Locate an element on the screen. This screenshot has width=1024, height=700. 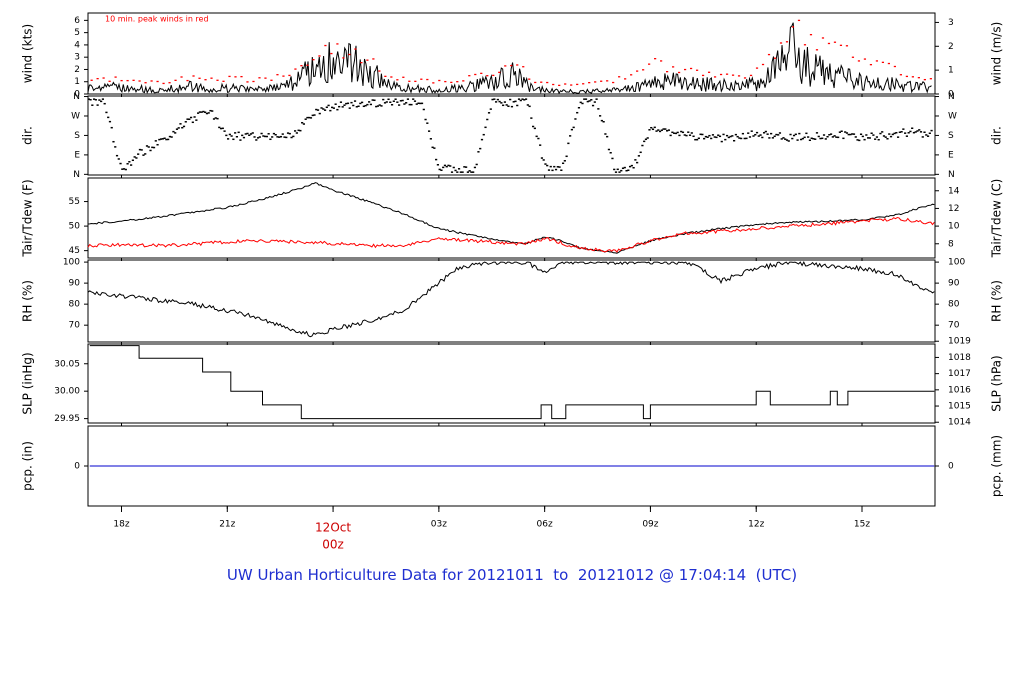
y2-tick-label: 10 is located at coordinates (954, 227).